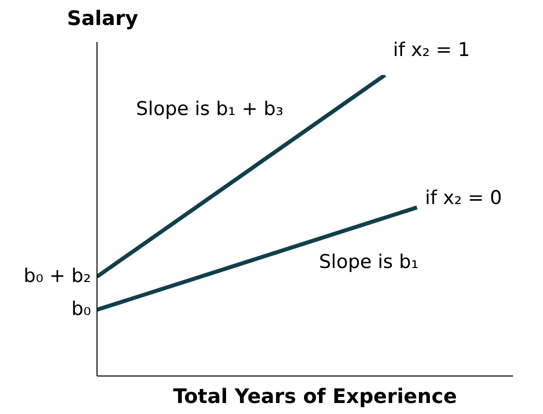 The image size is (543, 414). What do you see at coordinates (102, 18) in the screenshot?
I see `y-axis-title: Salary` at bounding box center [102, 18].